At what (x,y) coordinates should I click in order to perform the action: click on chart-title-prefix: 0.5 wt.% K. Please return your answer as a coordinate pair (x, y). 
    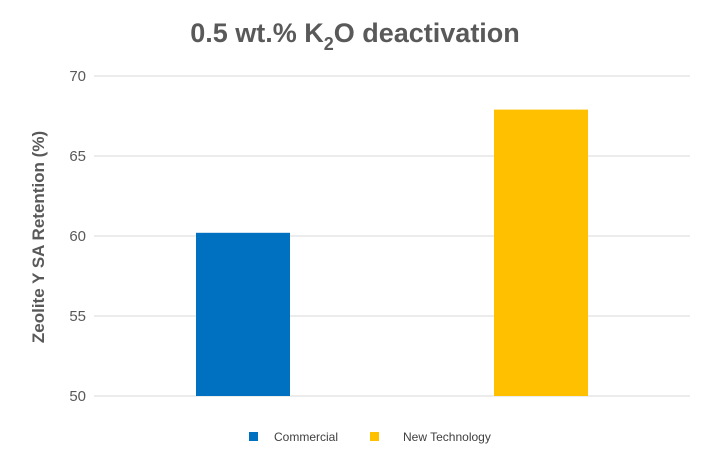
    Looking at the image, I should click on (257, 33).